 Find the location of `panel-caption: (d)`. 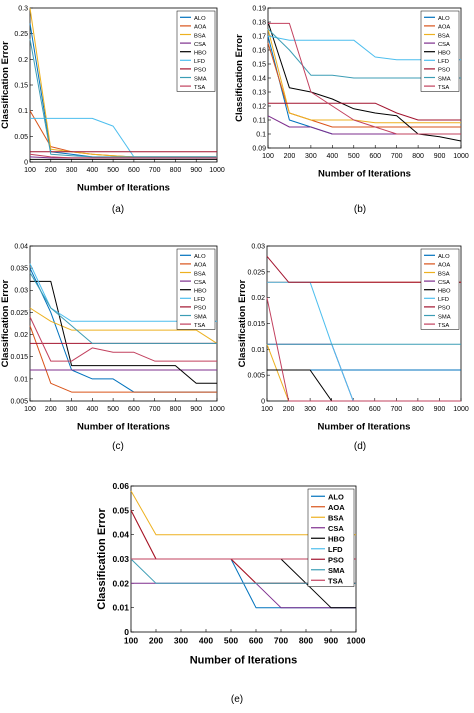

panel-caption: (d) is located at coordinates (360, 446).